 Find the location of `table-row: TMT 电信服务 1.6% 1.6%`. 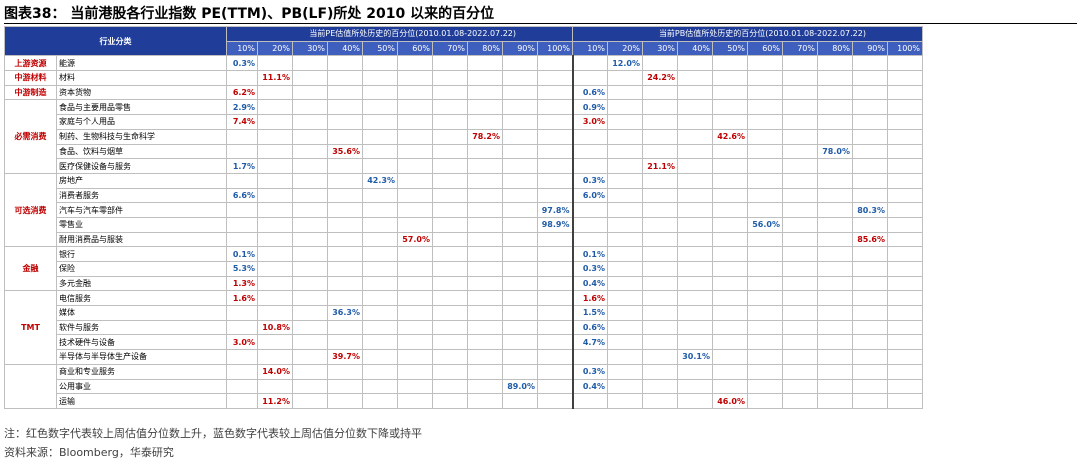

table-row: TMT 电信服务 1.6% 1.6% is located at coordinates (463, 327).